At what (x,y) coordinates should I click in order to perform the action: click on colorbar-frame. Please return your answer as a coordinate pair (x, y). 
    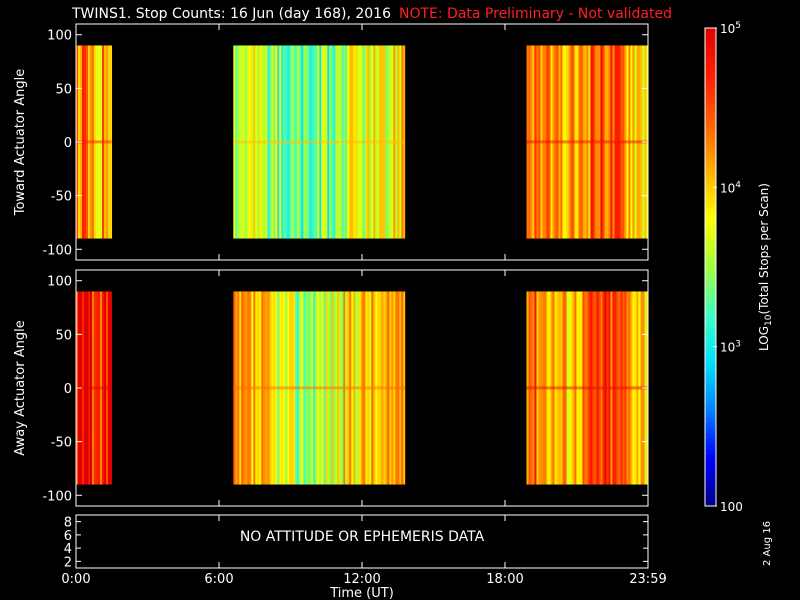
    Looking at the image, I should click on (710, 267).